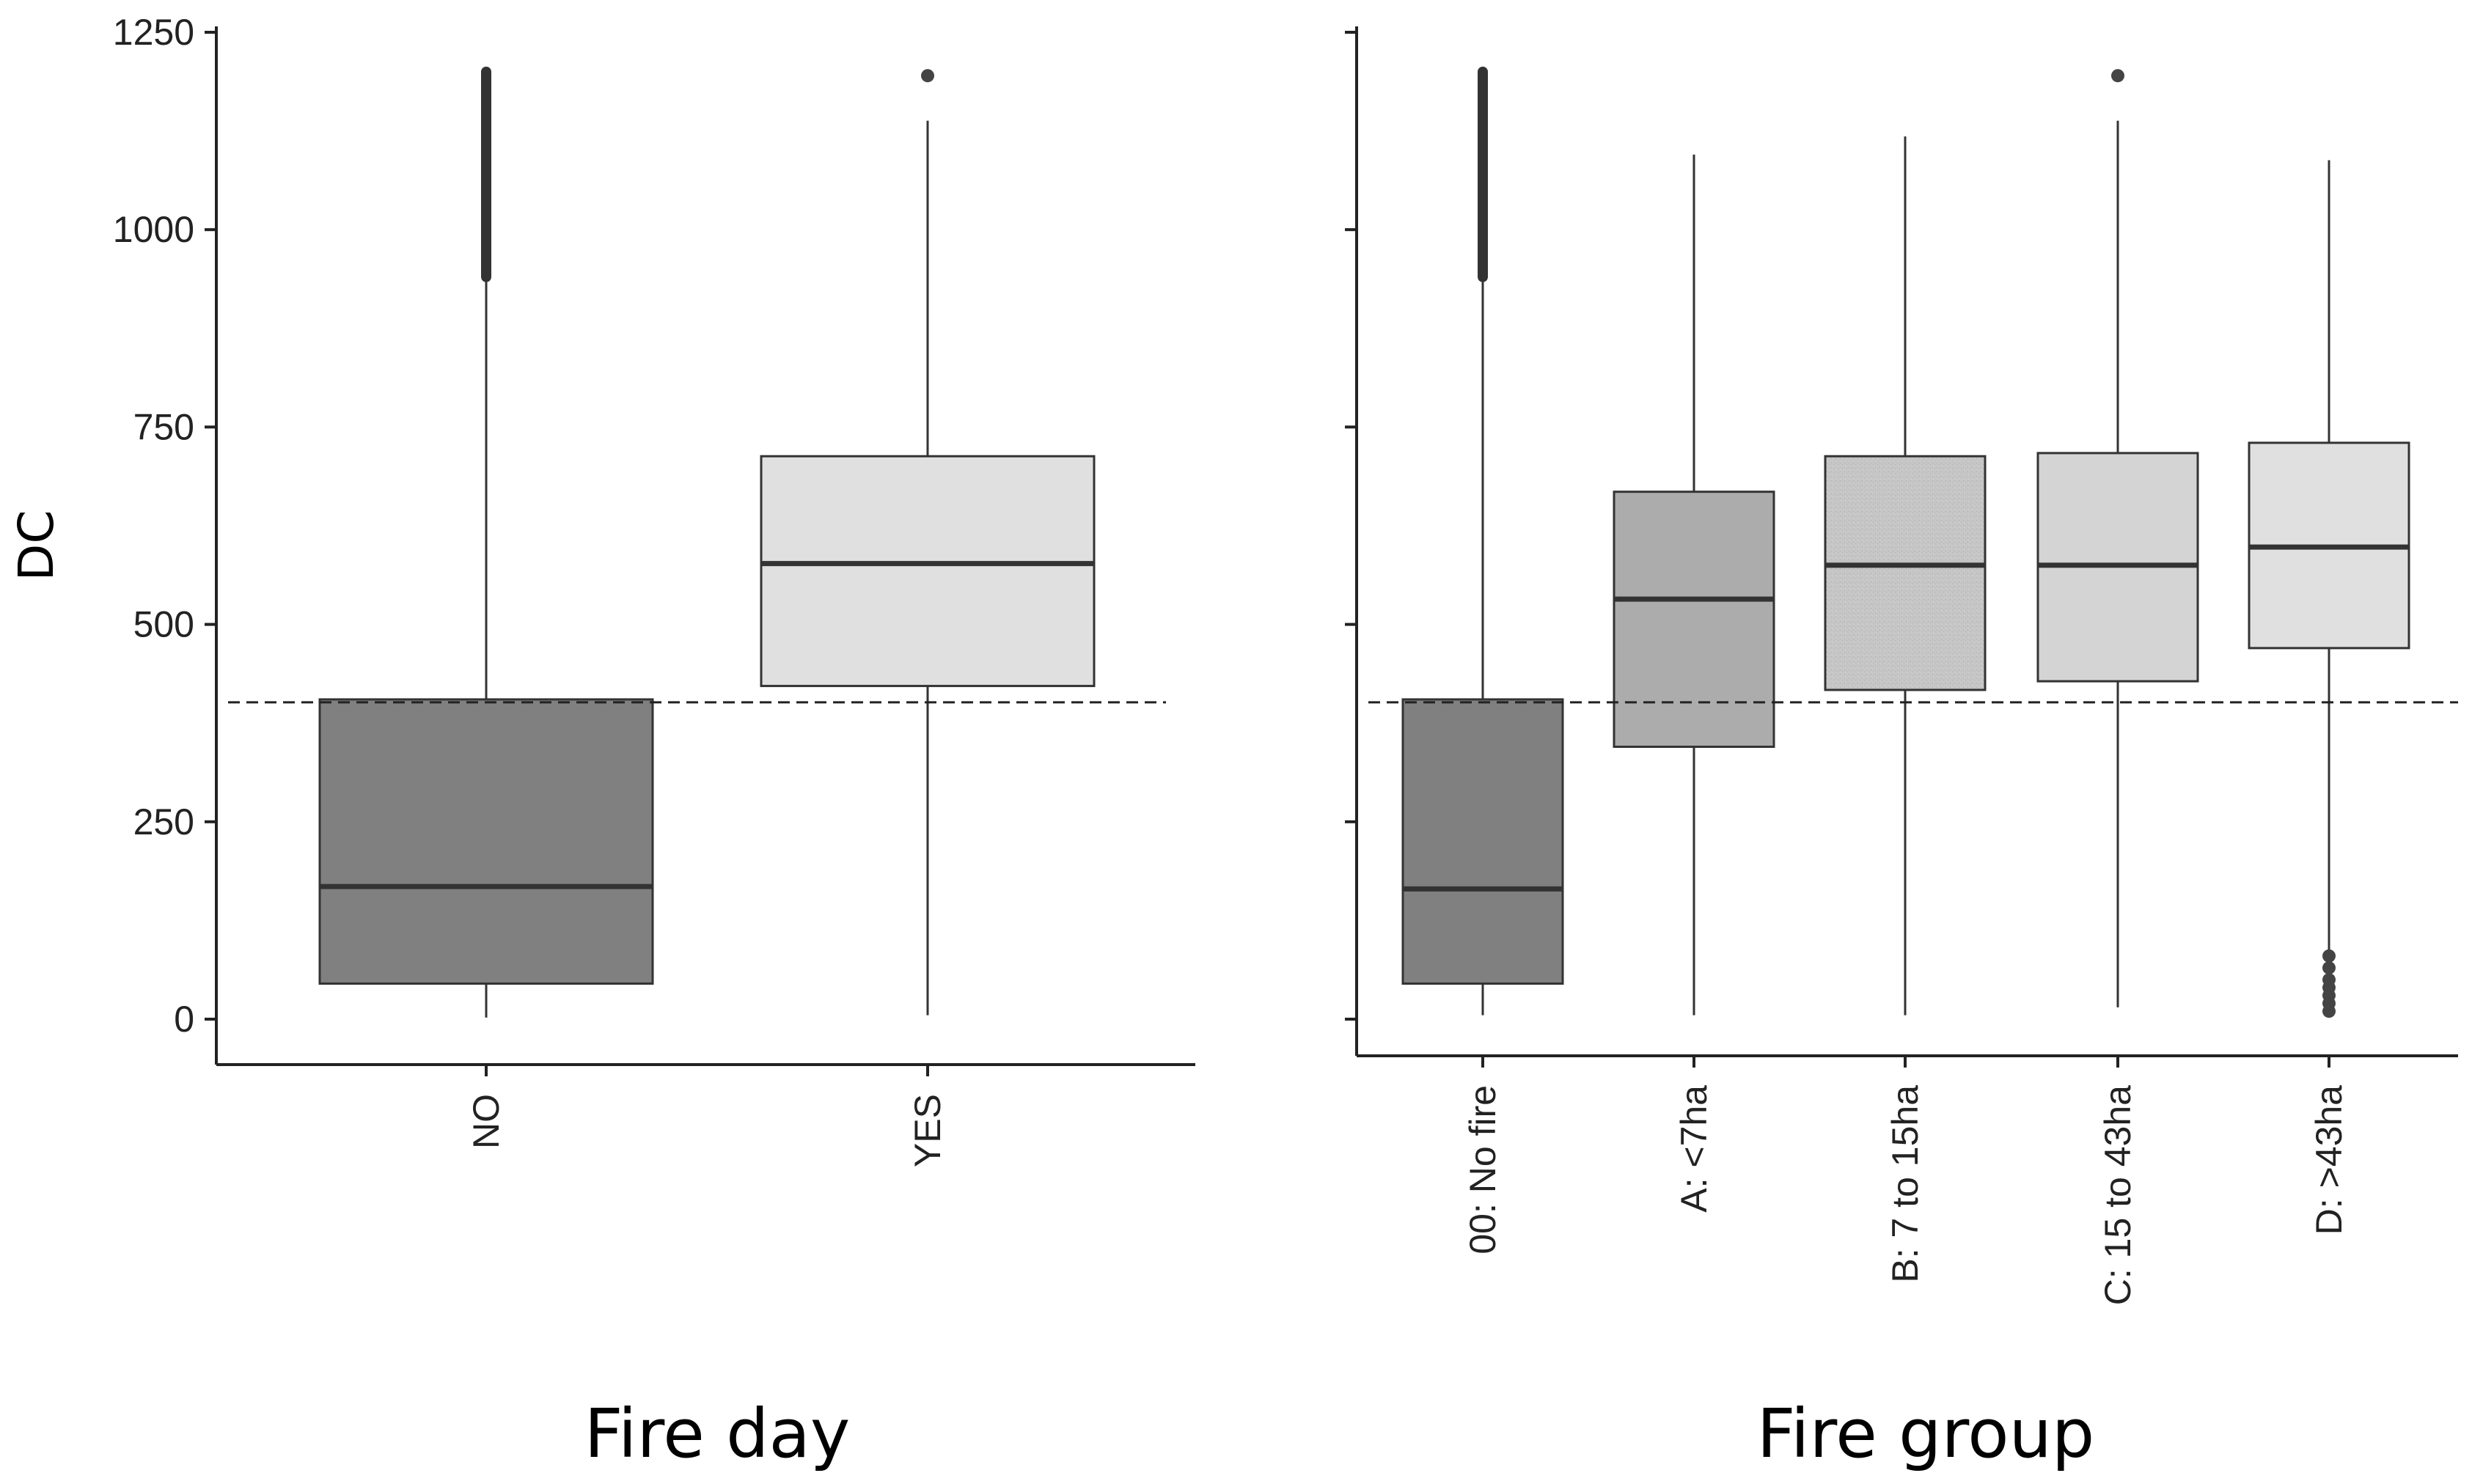 This screenshot has height=1484, width=2472. I want to click on left-x-ticks: NO YES, so click(707, 1116).